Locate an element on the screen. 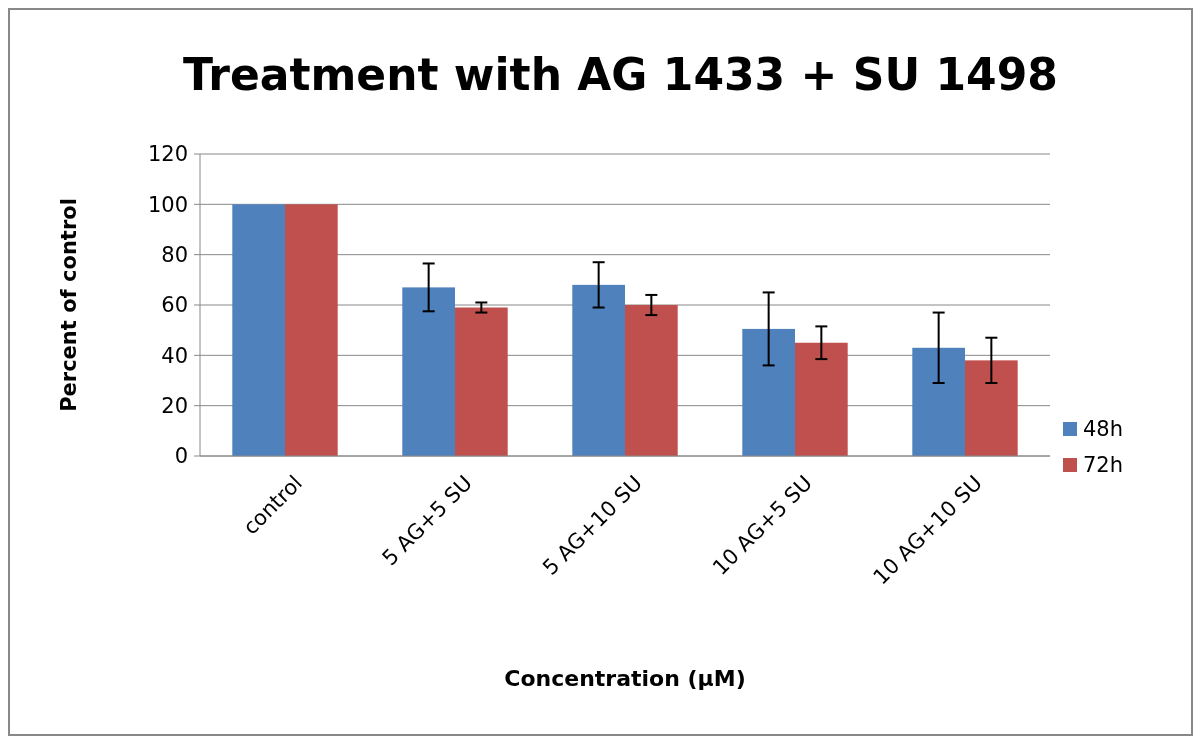 The image size is (1201, 744). y-tick-label: 40 is located at coordinates (174, 355).